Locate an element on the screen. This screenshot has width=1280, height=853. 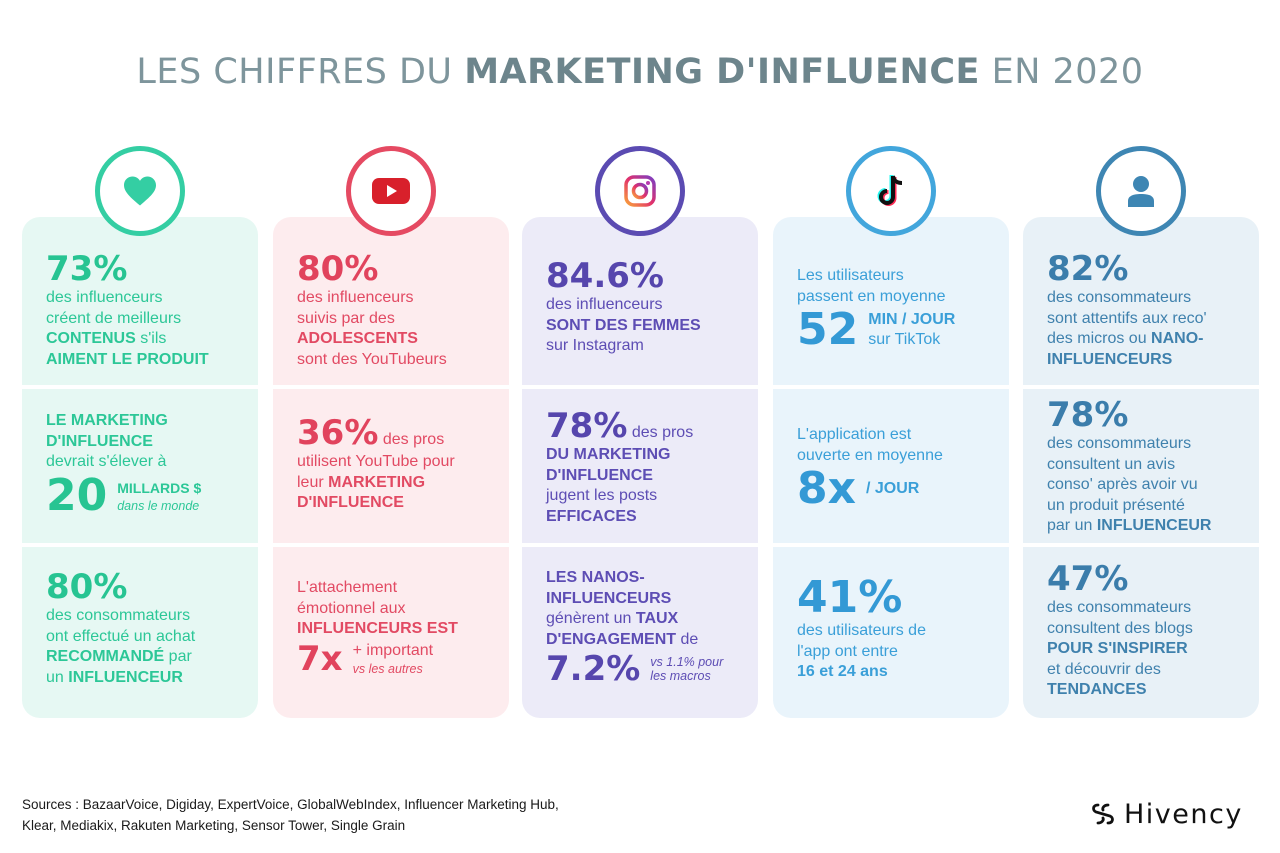
stat-row: 7.2% vs 1.1% pour les macros is located at coordinates (649, 669).